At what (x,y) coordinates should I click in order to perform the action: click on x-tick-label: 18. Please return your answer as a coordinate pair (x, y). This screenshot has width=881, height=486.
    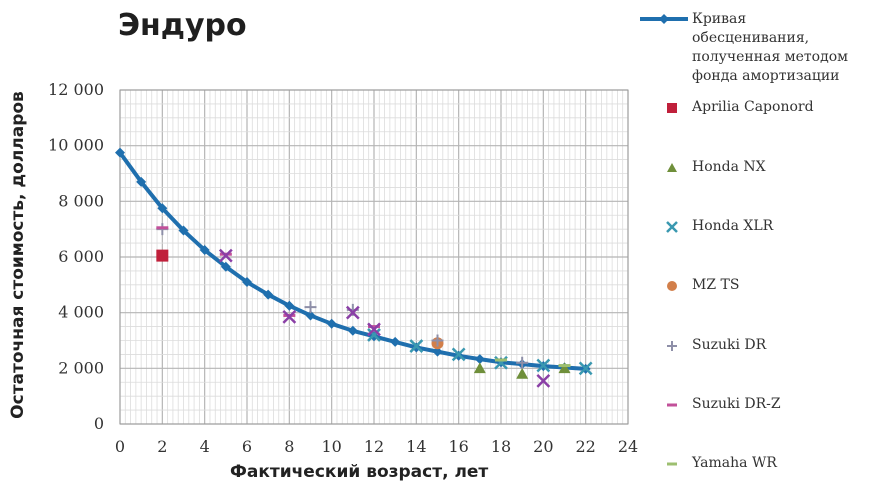
    Looking at the image, I should click on (501, 446).